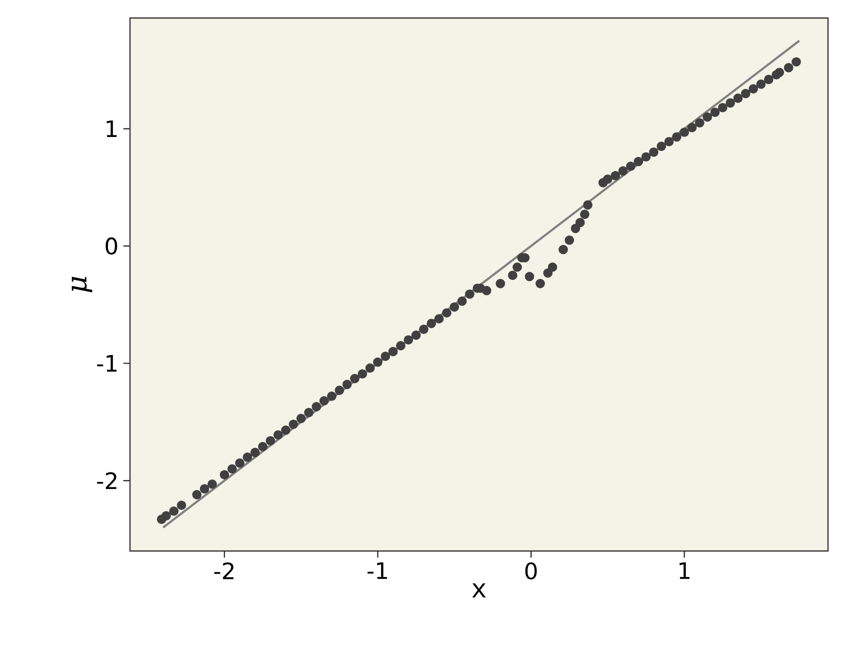 This screenshot has width=847, height=667. Describe the element at coordinates (112, 246) in the screenshot. I see `y-tick-label: 0` at that location.